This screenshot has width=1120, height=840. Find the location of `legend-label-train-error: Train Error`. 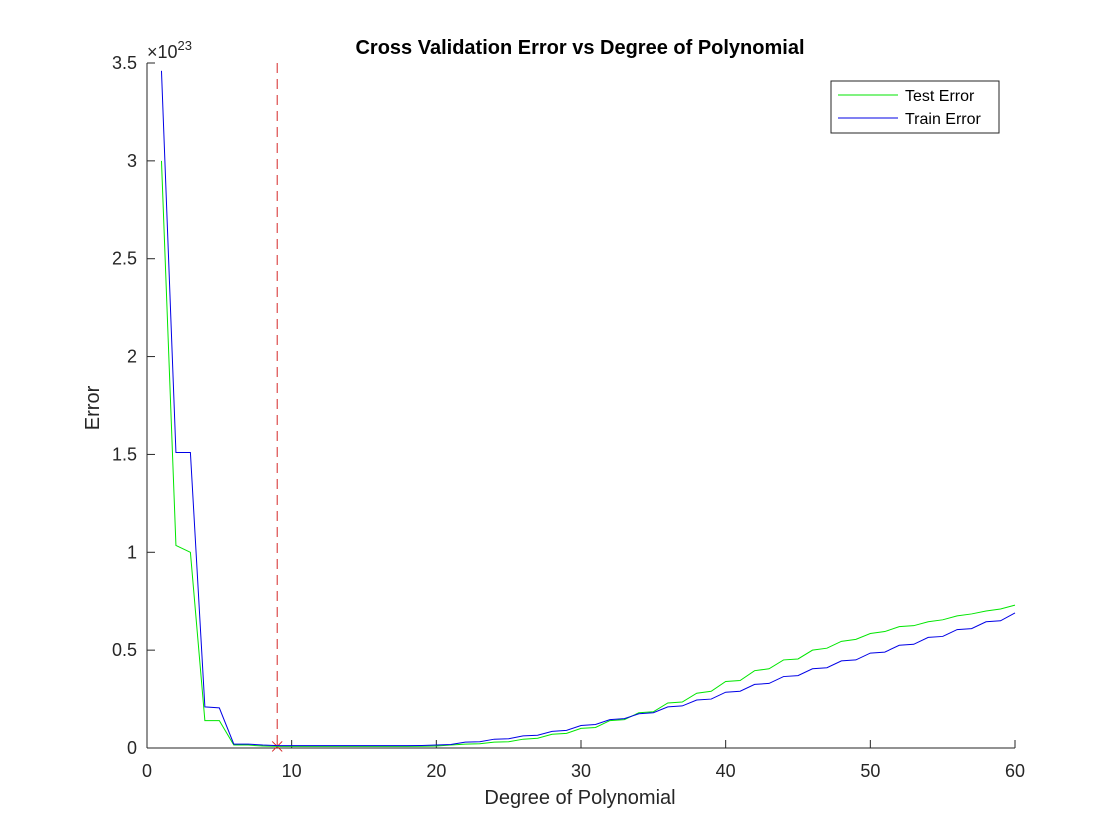

legend-label-train-error: Train Error is located at coordinates (943, 119).